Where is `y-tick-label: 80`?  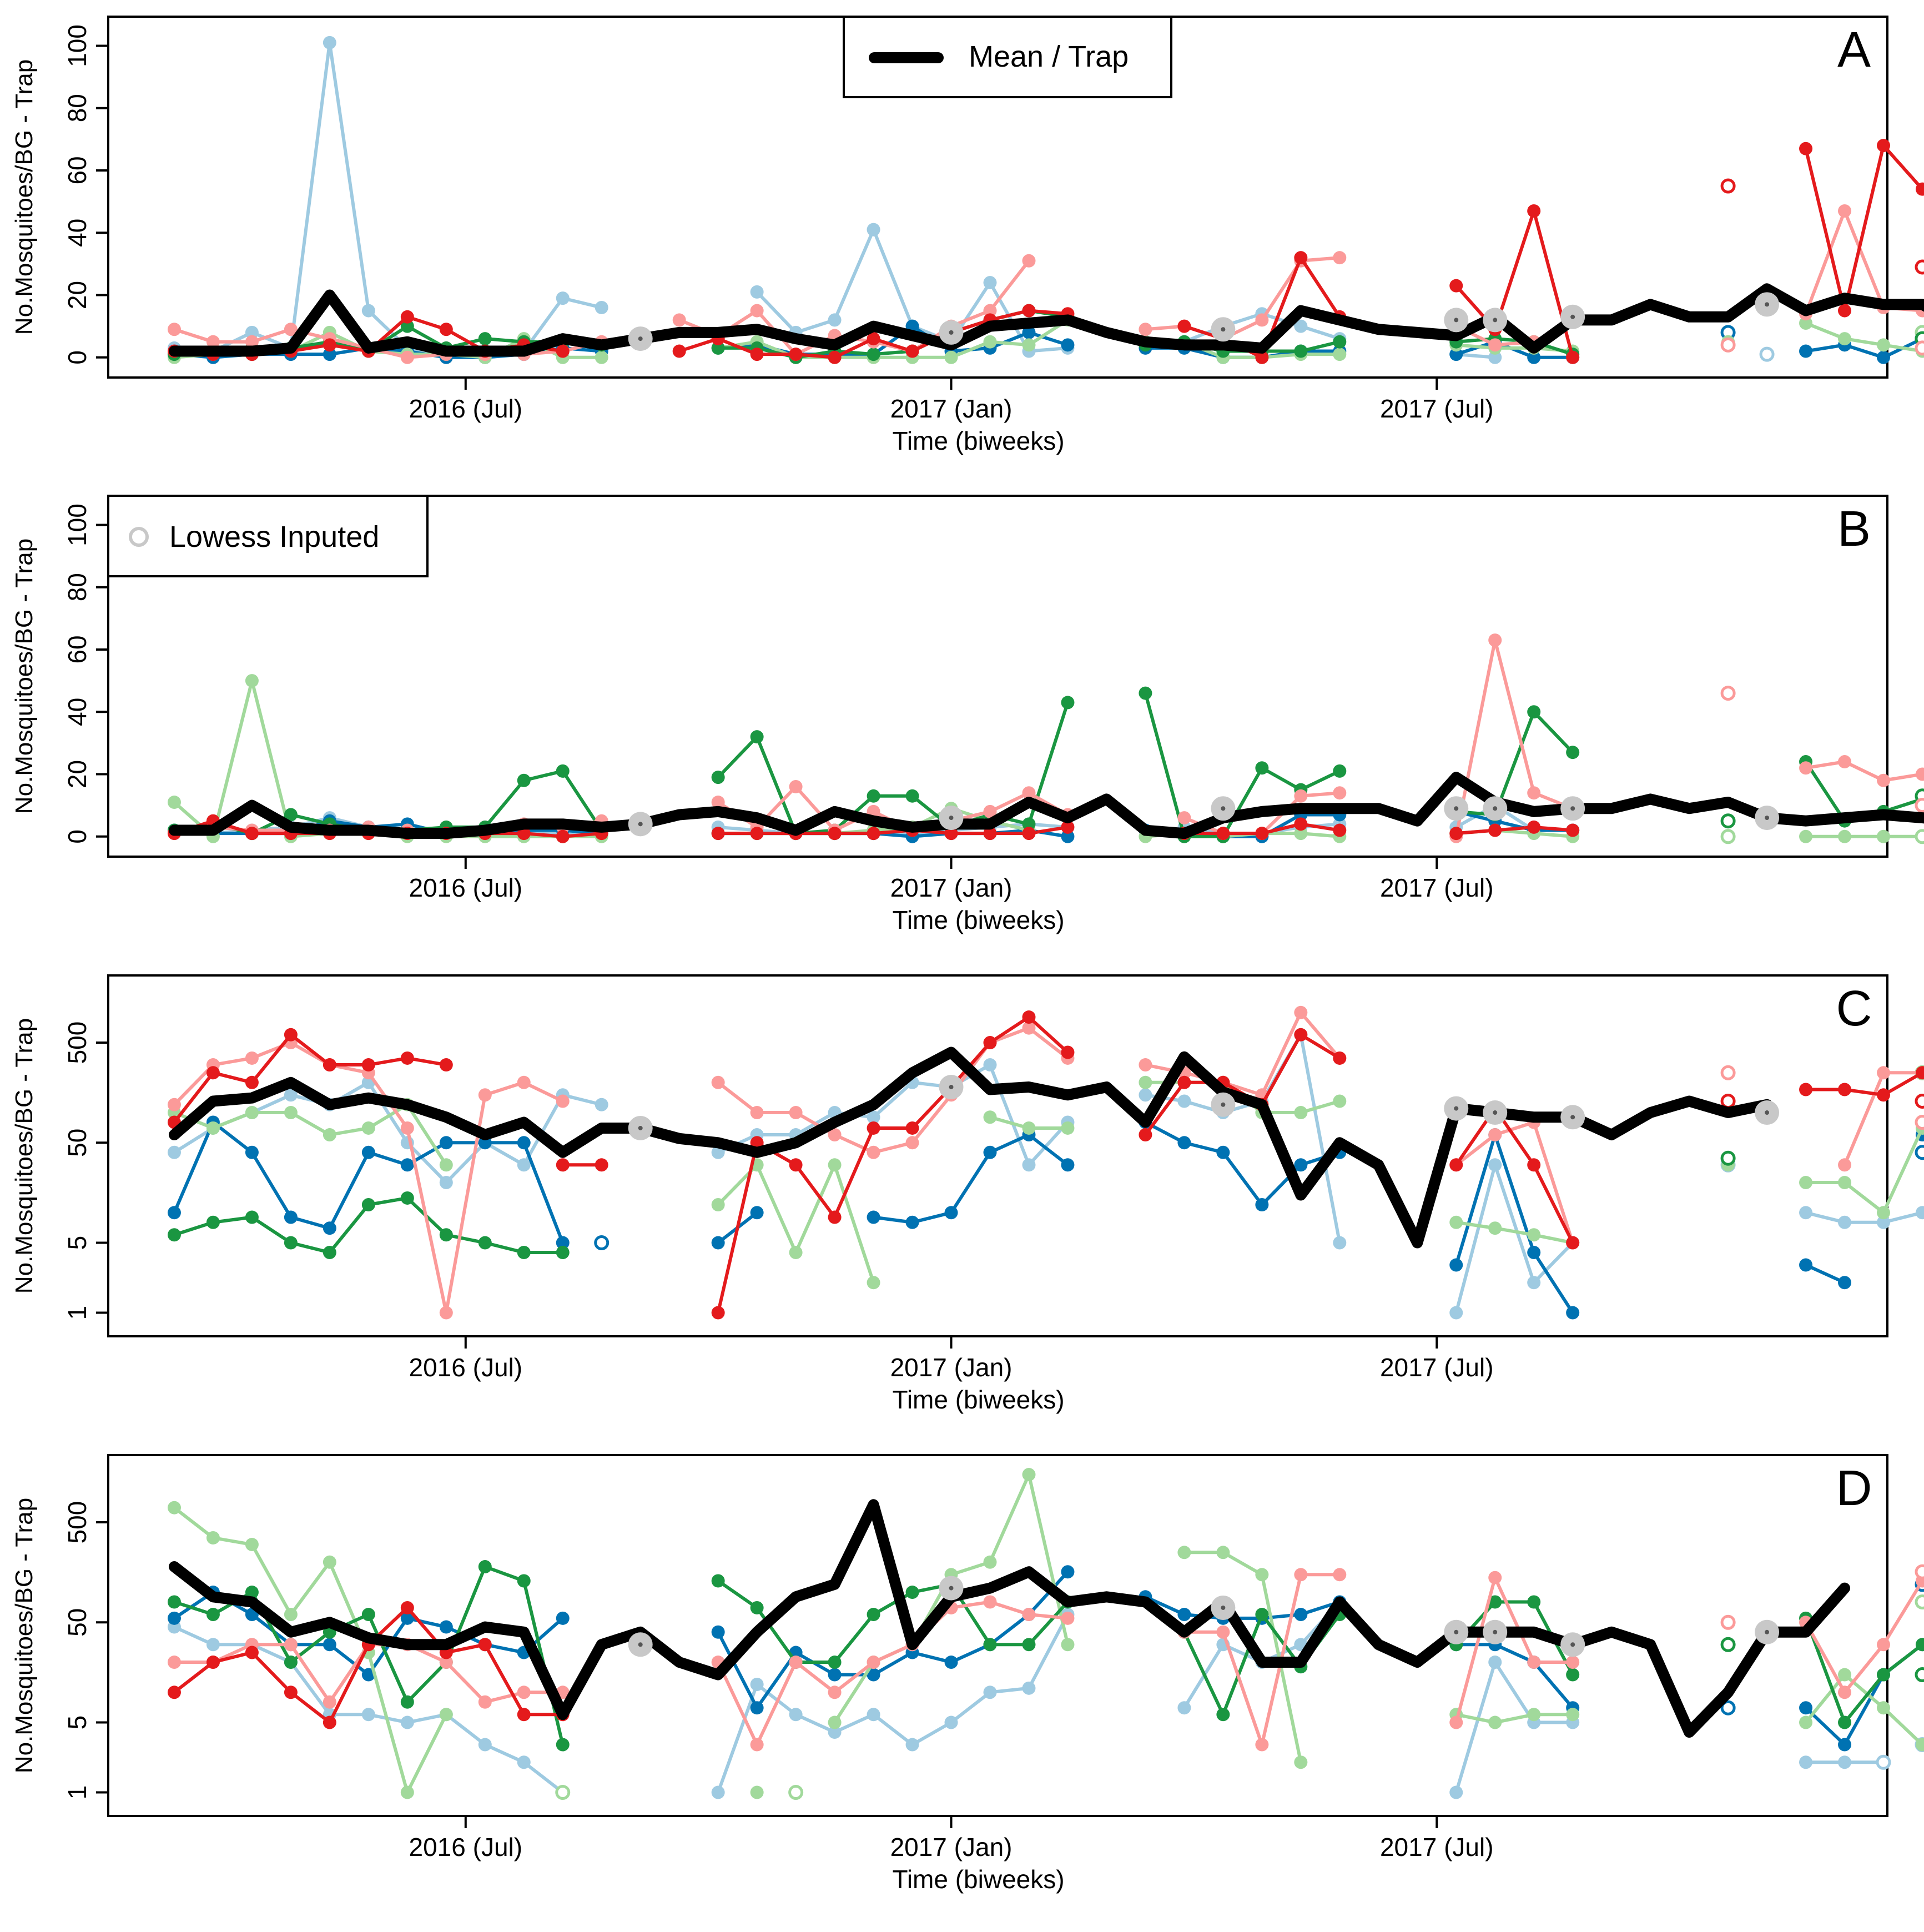 y-tick-label: 80 is located at coordinates (78, 108).